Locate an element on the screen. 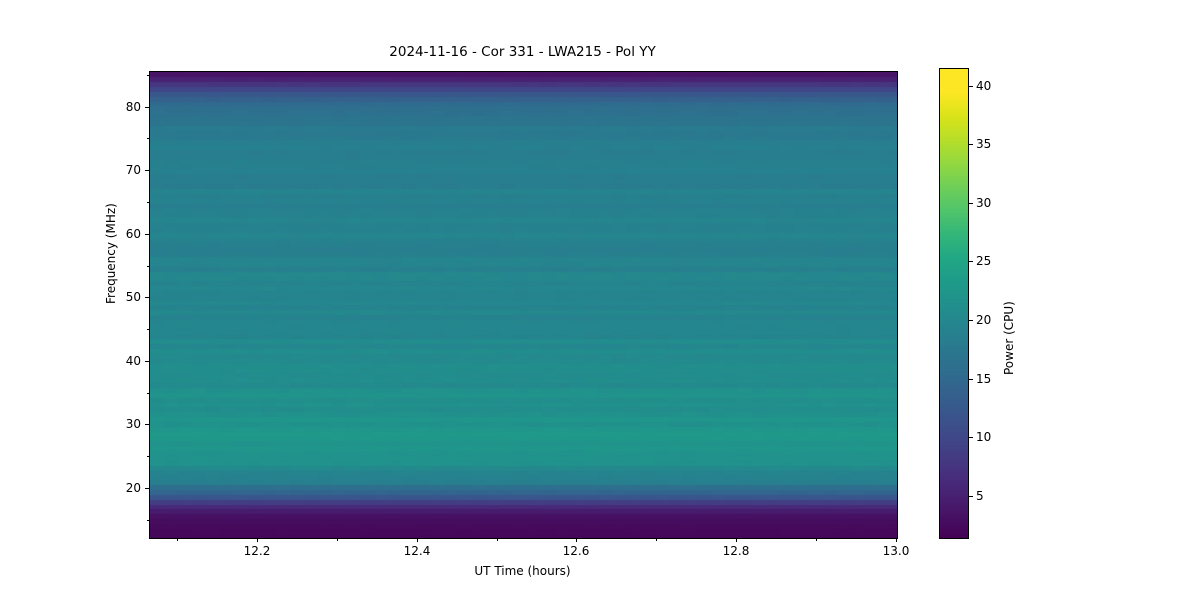 The height and width of the screenshot is (600, 1200). colorbar-tick-label: 10 is located at coordinates (984, 437).